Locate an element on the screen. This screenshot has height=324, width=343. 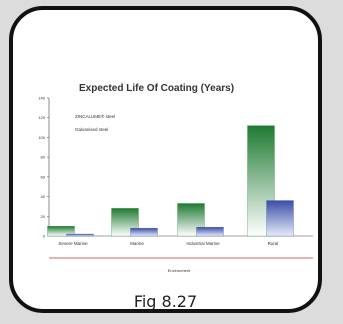
y-tick-label: 60 is located at coordinates (43, 176).